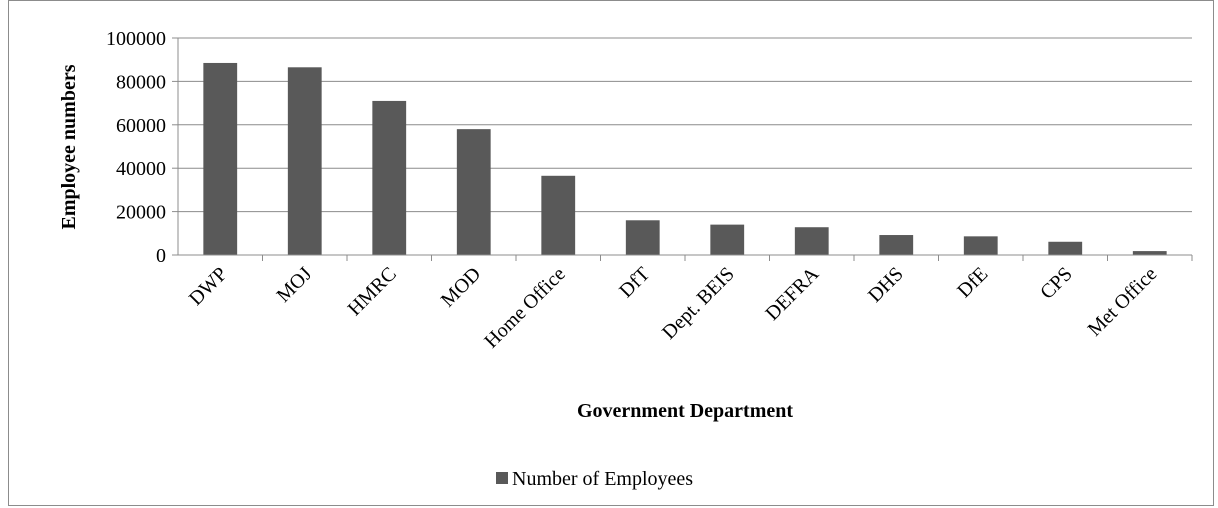 Image resolution: width=1218 pixels, height=508 pixels. Describe the element at coordinates (685, 411) in the screenshot. I see `x-axis-title: Government Department` at that location.